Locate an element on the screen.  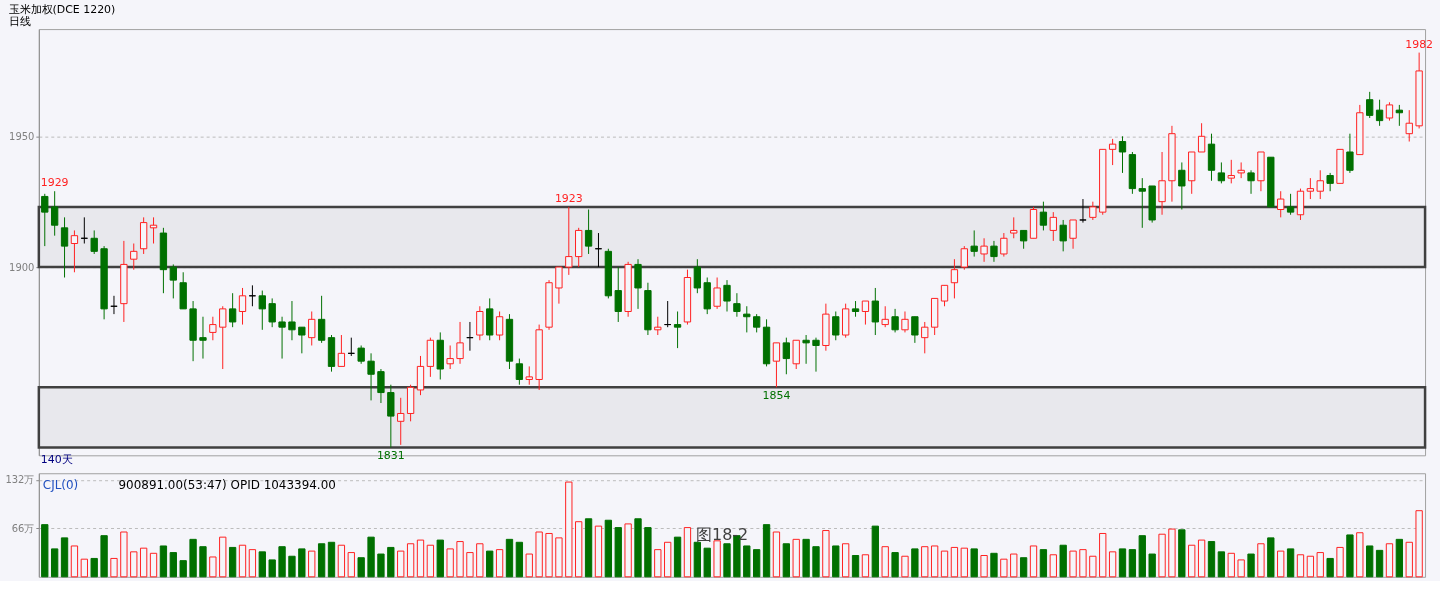
annotation: 1982 is located at coordinates (1419, 44).